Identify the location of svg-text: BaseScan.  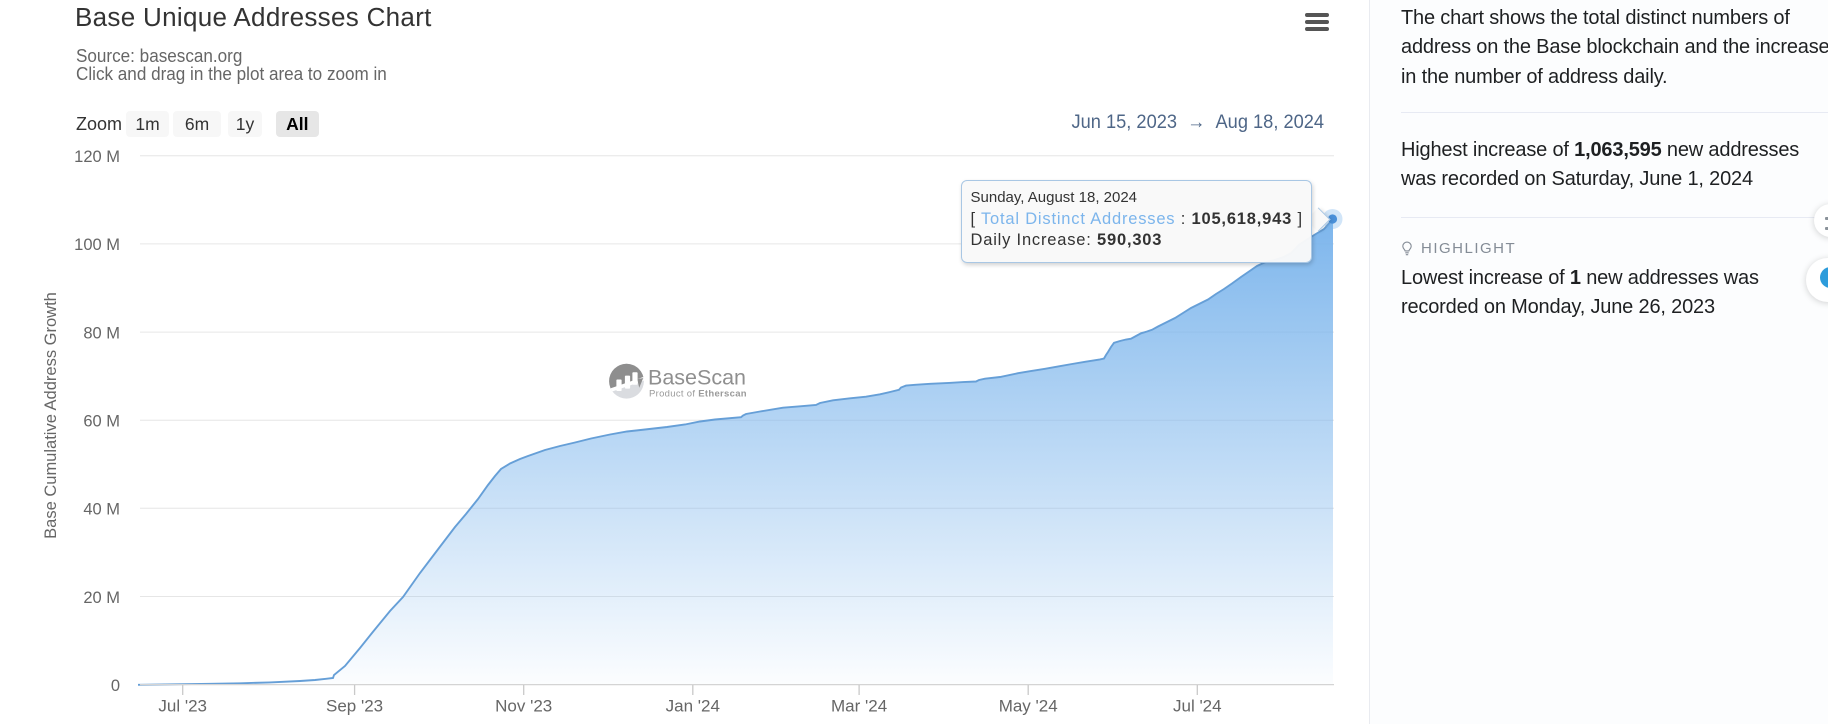
(697, 378).